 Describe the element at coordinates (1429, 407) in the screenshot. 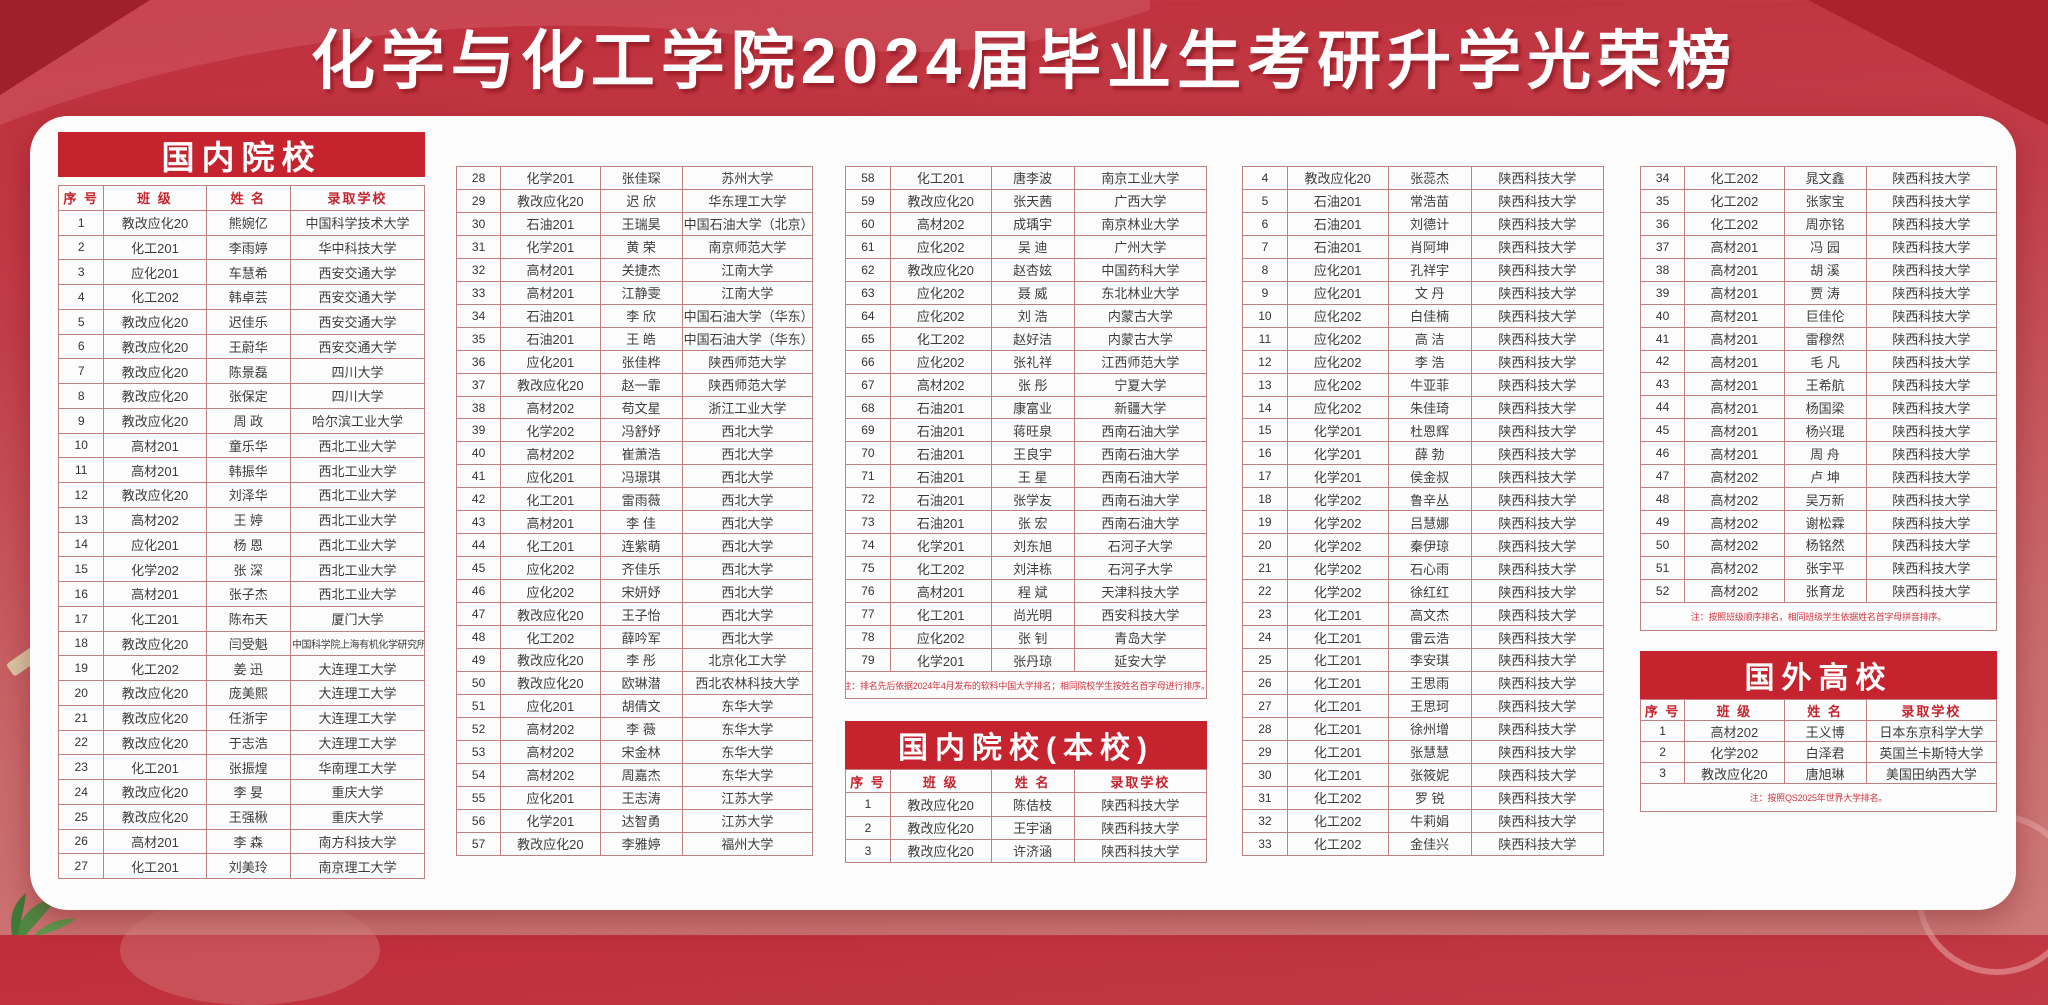

I see `cell-name: 朱佳琦` at that location.